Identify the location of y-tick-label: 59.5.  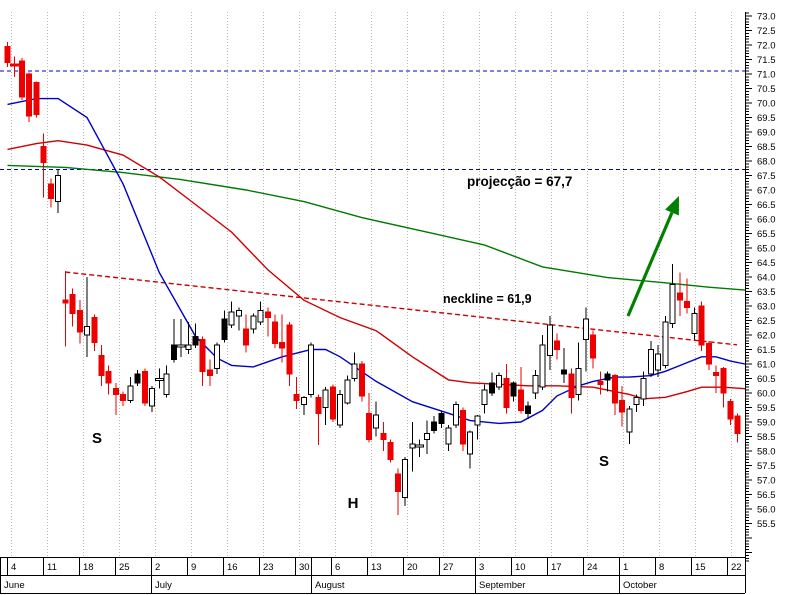
(766, 408).